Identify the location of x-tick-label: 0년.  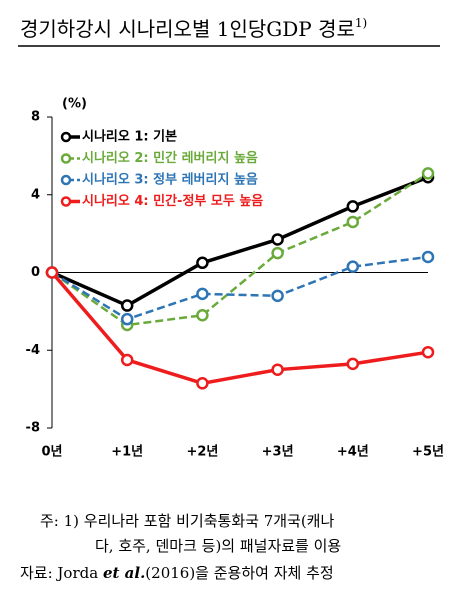
(51, 452).